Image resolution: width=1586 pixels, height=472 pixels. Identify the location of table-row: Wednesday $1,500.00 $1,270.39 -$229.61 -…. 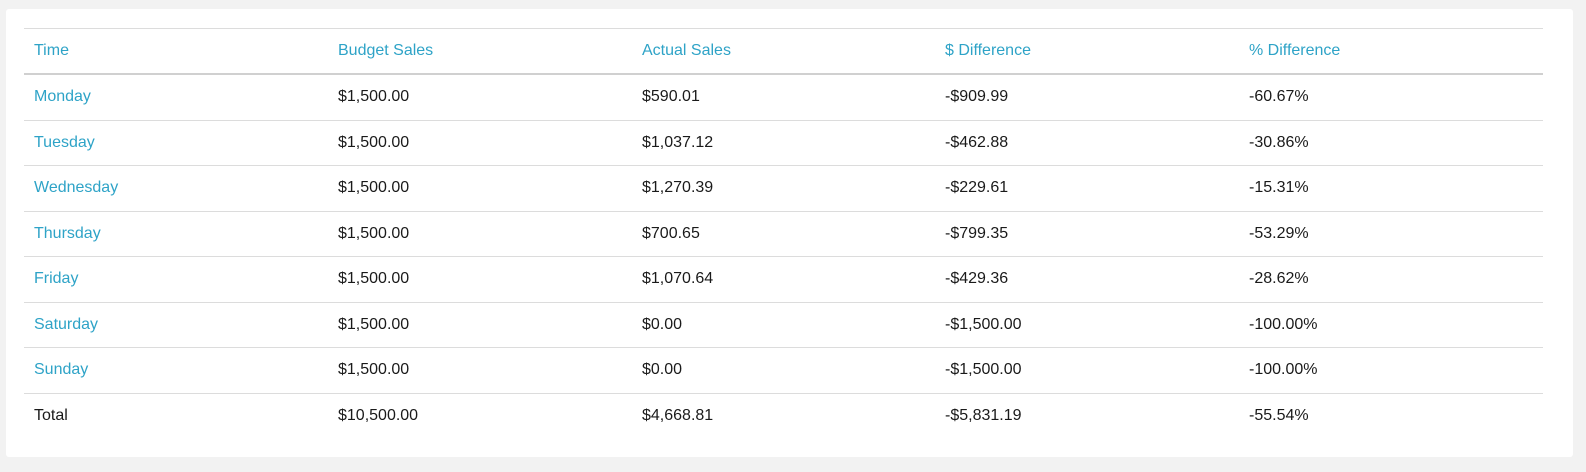
(783, 188).